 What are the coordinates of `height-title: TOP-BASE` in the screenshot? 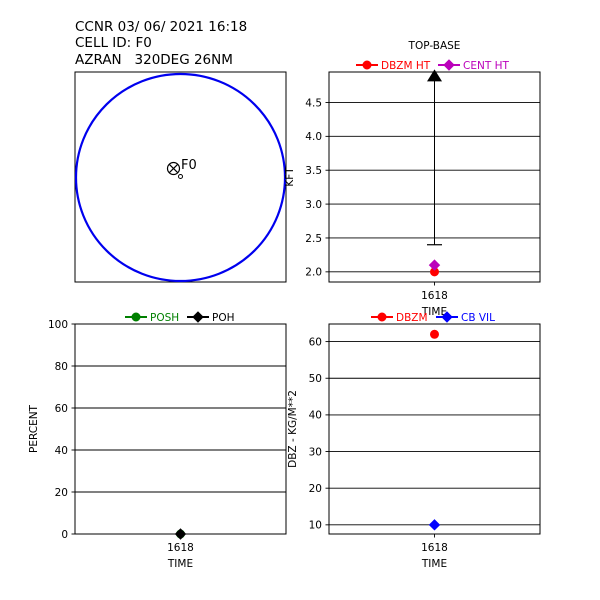 It's located at (434, 46).